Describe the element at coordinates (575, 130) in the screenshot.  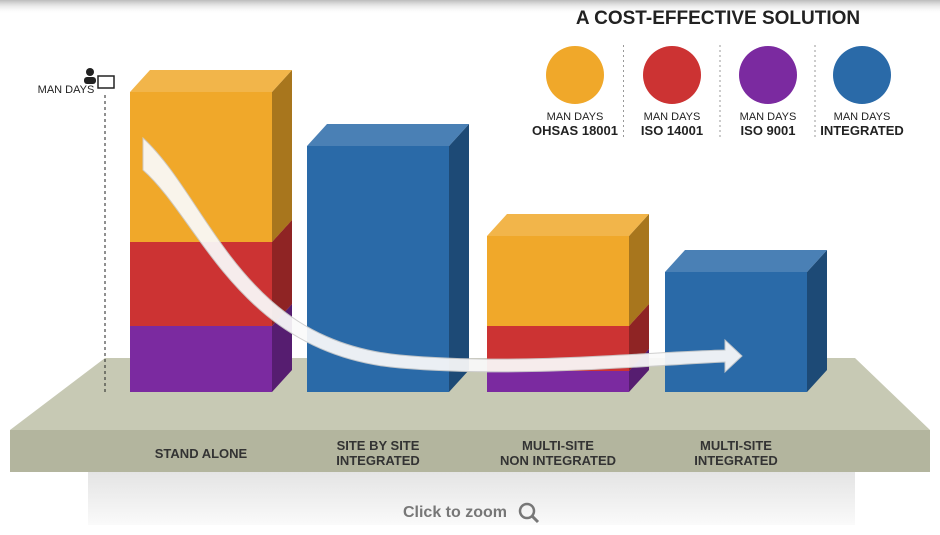
I see `legend-label: OHSAS 18001` at that location.